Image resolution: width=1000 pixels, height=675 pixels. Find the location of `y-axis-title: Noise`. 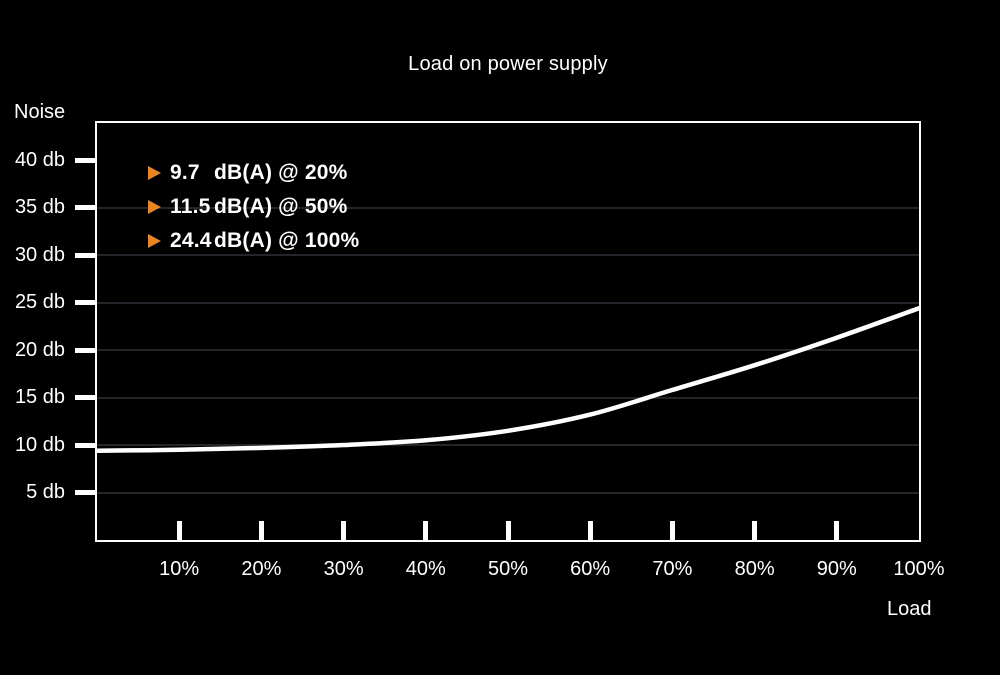

y-axis-title: Noise is located at coordinates (40, 112).